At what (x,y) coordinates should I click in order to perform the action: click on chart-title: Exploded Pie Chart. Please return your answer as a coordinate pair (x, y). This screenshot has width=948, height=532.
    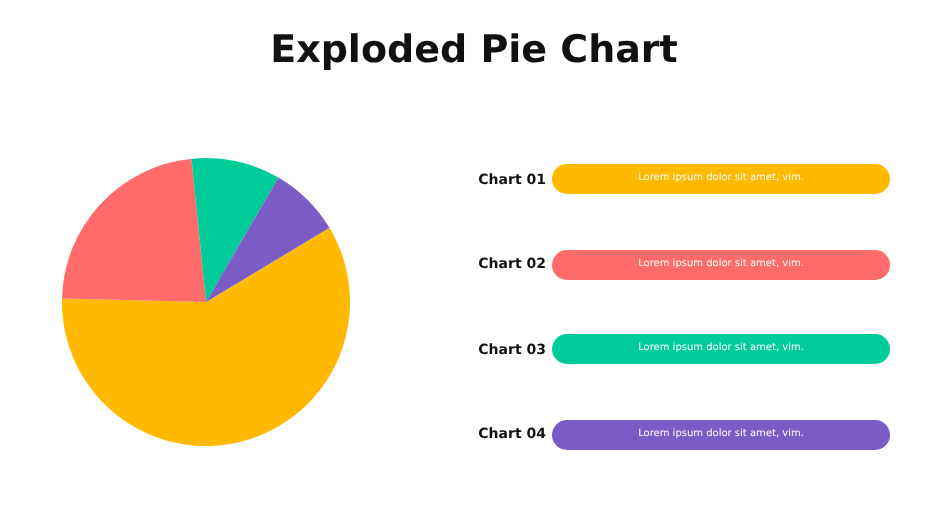
    Looking at the image, I should click on (474, 50).